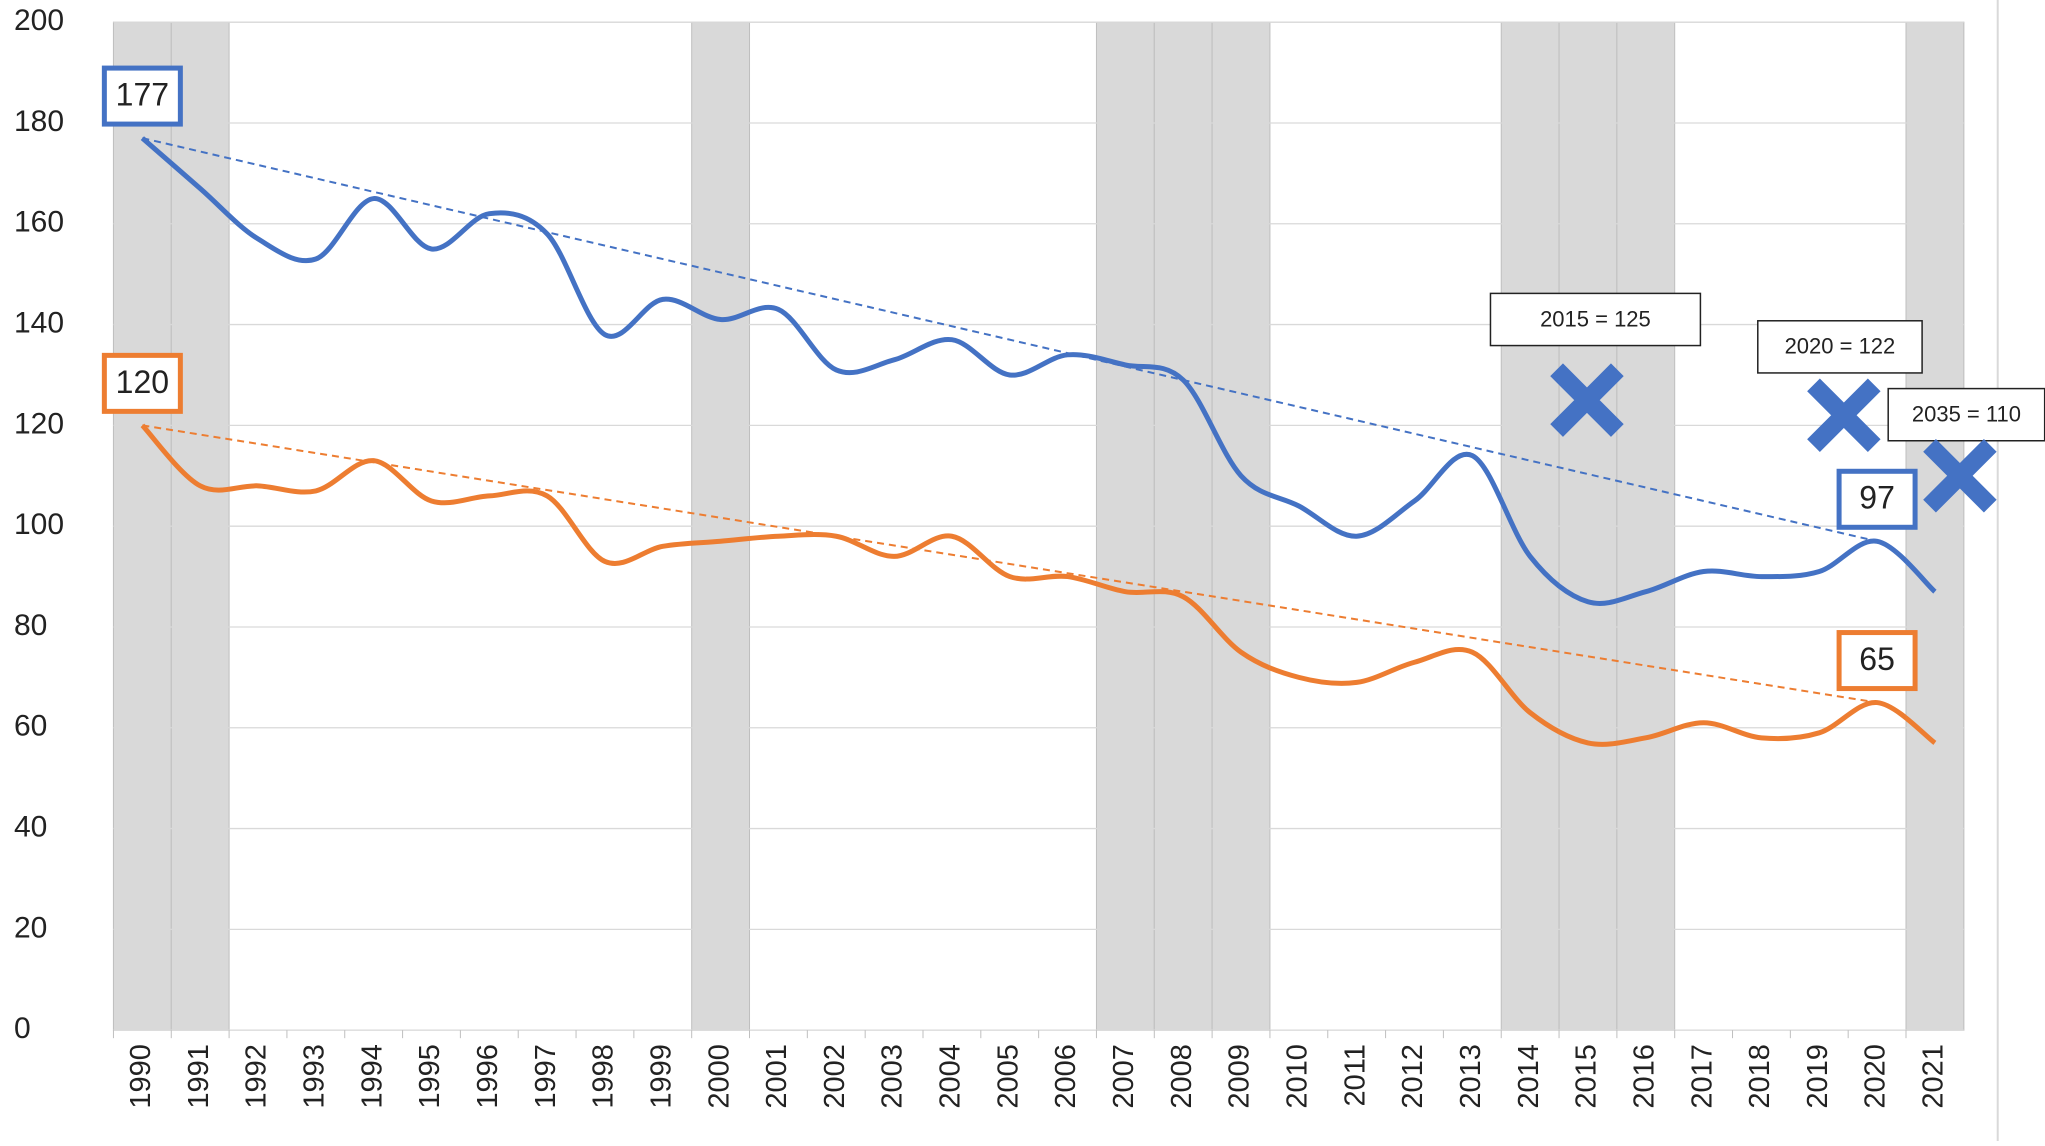 The image size is (2045, 1146). Describe the element at coordinates (372, 1076) in the screenshot. I see `x-tick-label: 1994` at that location.